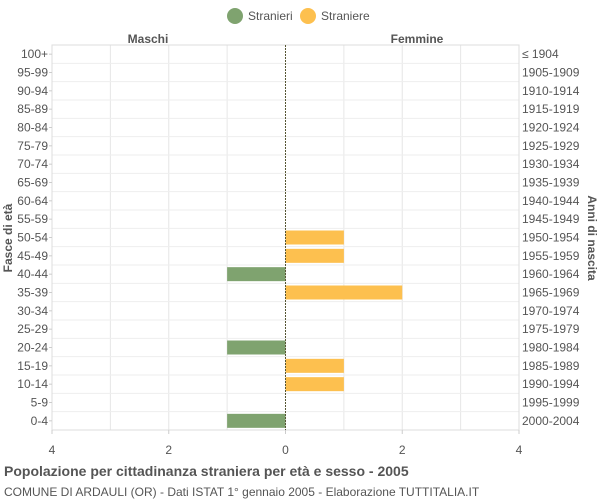 The height and width of the screenshot is (500, 600). What do you see at coordinates (551, 91) in the screenshot?
I see `birth-year-label: 1910-1914` at bounding box center [551, 91].